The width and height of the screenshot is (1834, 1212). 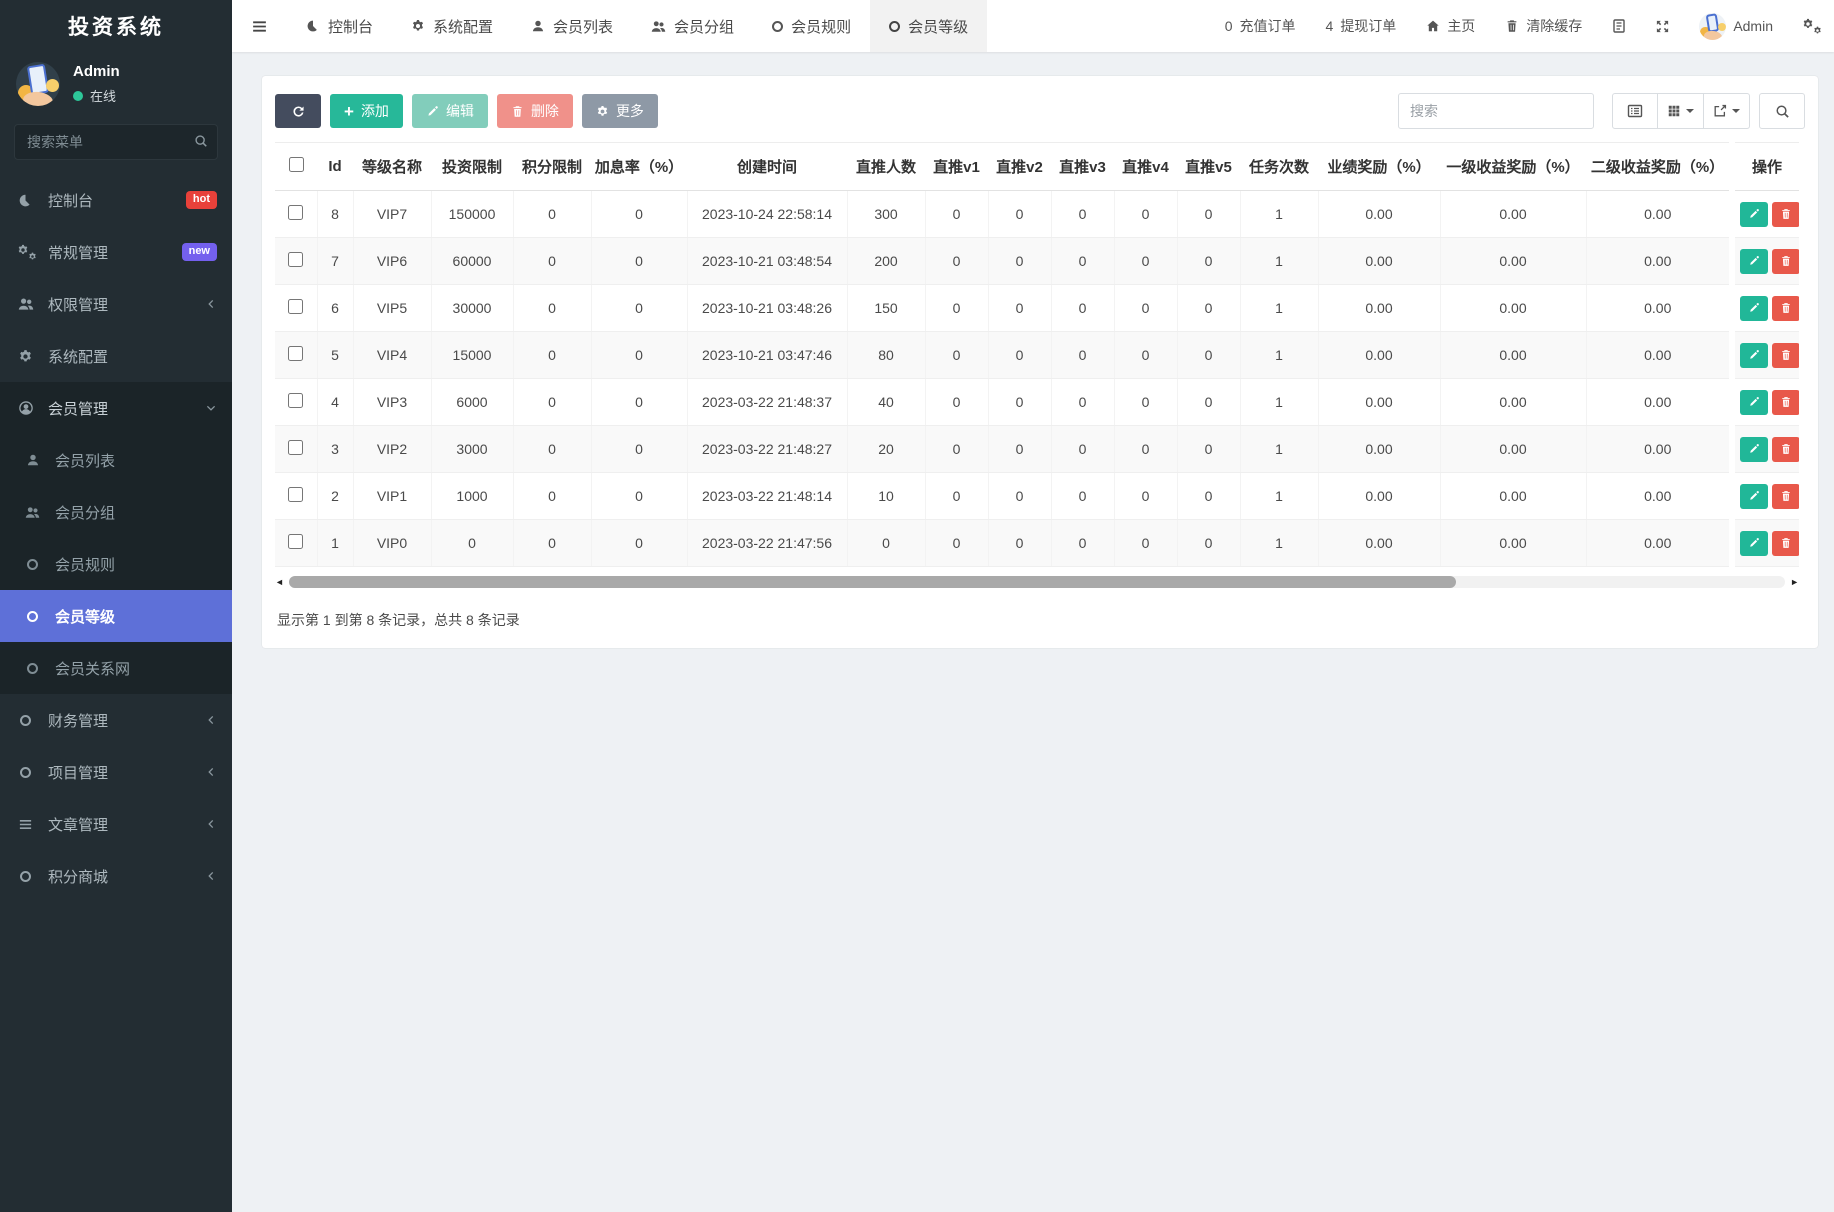 I want to click on row-select-cell, so click(x=296, y=543).